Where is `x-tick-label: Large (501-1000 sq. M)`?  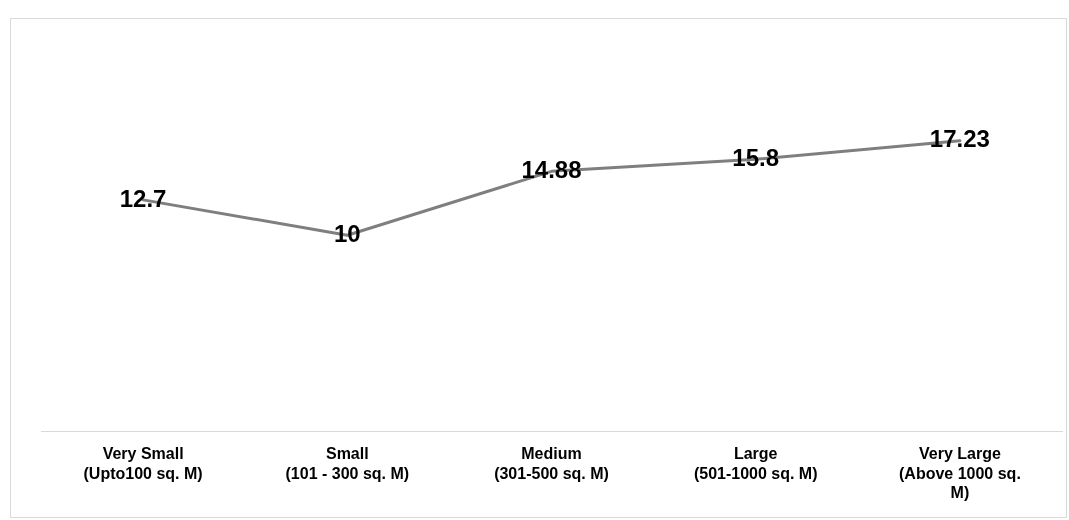 x-tick-label: Large (501-1000 sq. M) is located at coordinates (755, 463).